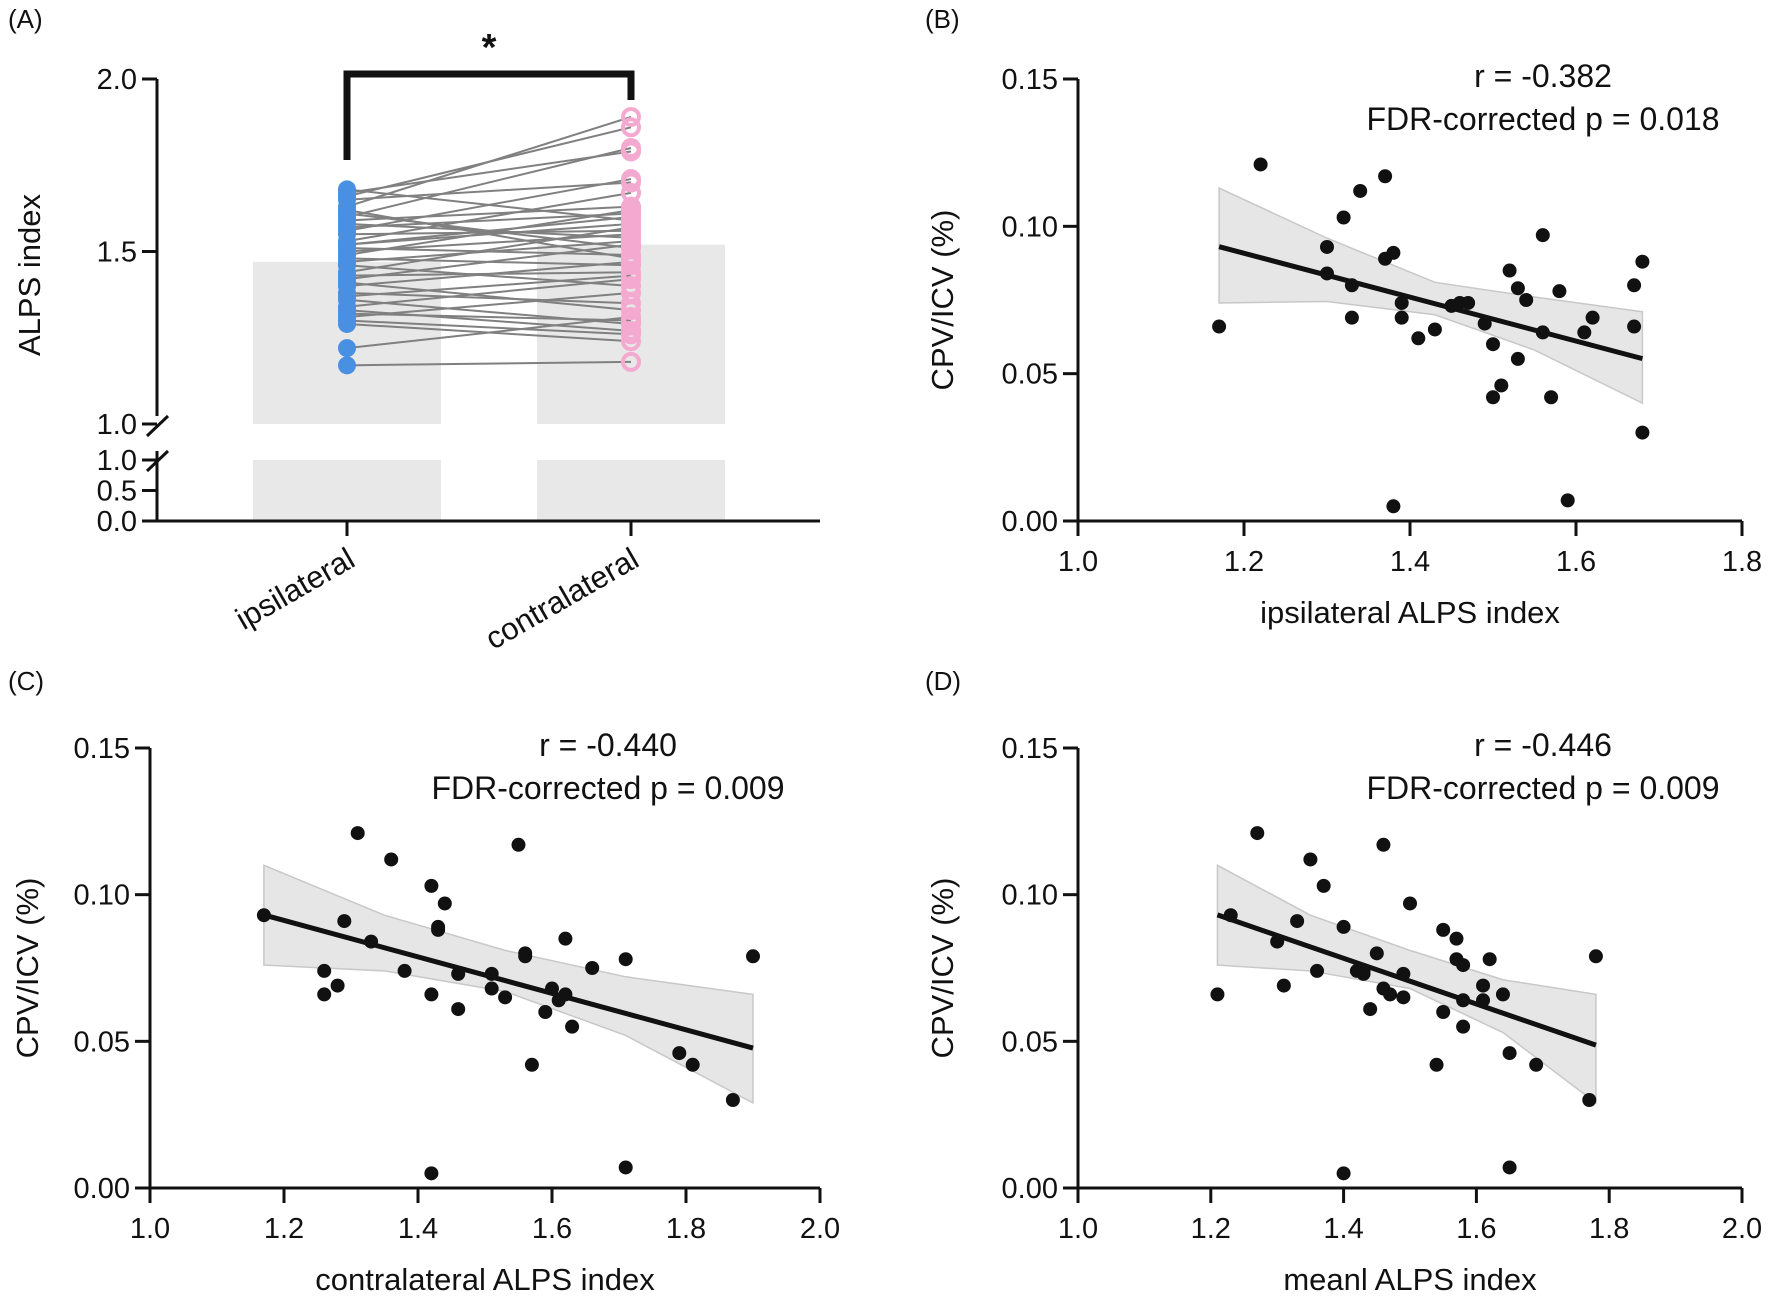 The image size is (1772, 1311). Describe the element at coordinates (631, 490) in the screenshot. I see `bar-lower-contralateral` at that location.